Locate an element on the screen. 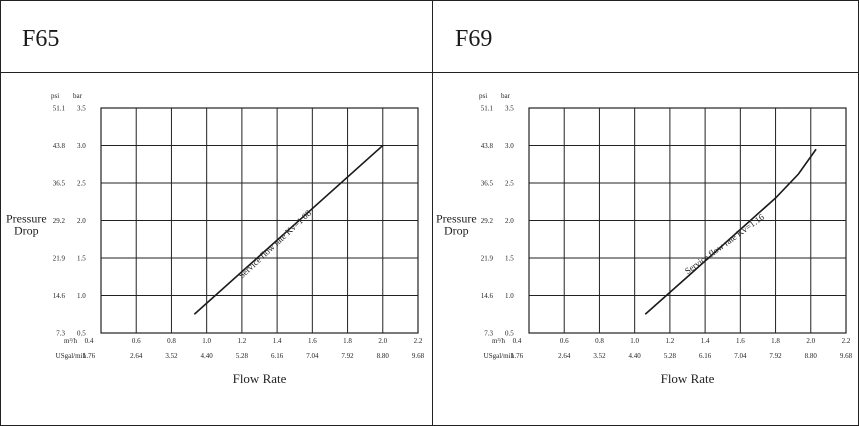 Image resolution: width=859 pixels, height=426 pixels. panel-title: F65 is located at coordinates (41, 39).